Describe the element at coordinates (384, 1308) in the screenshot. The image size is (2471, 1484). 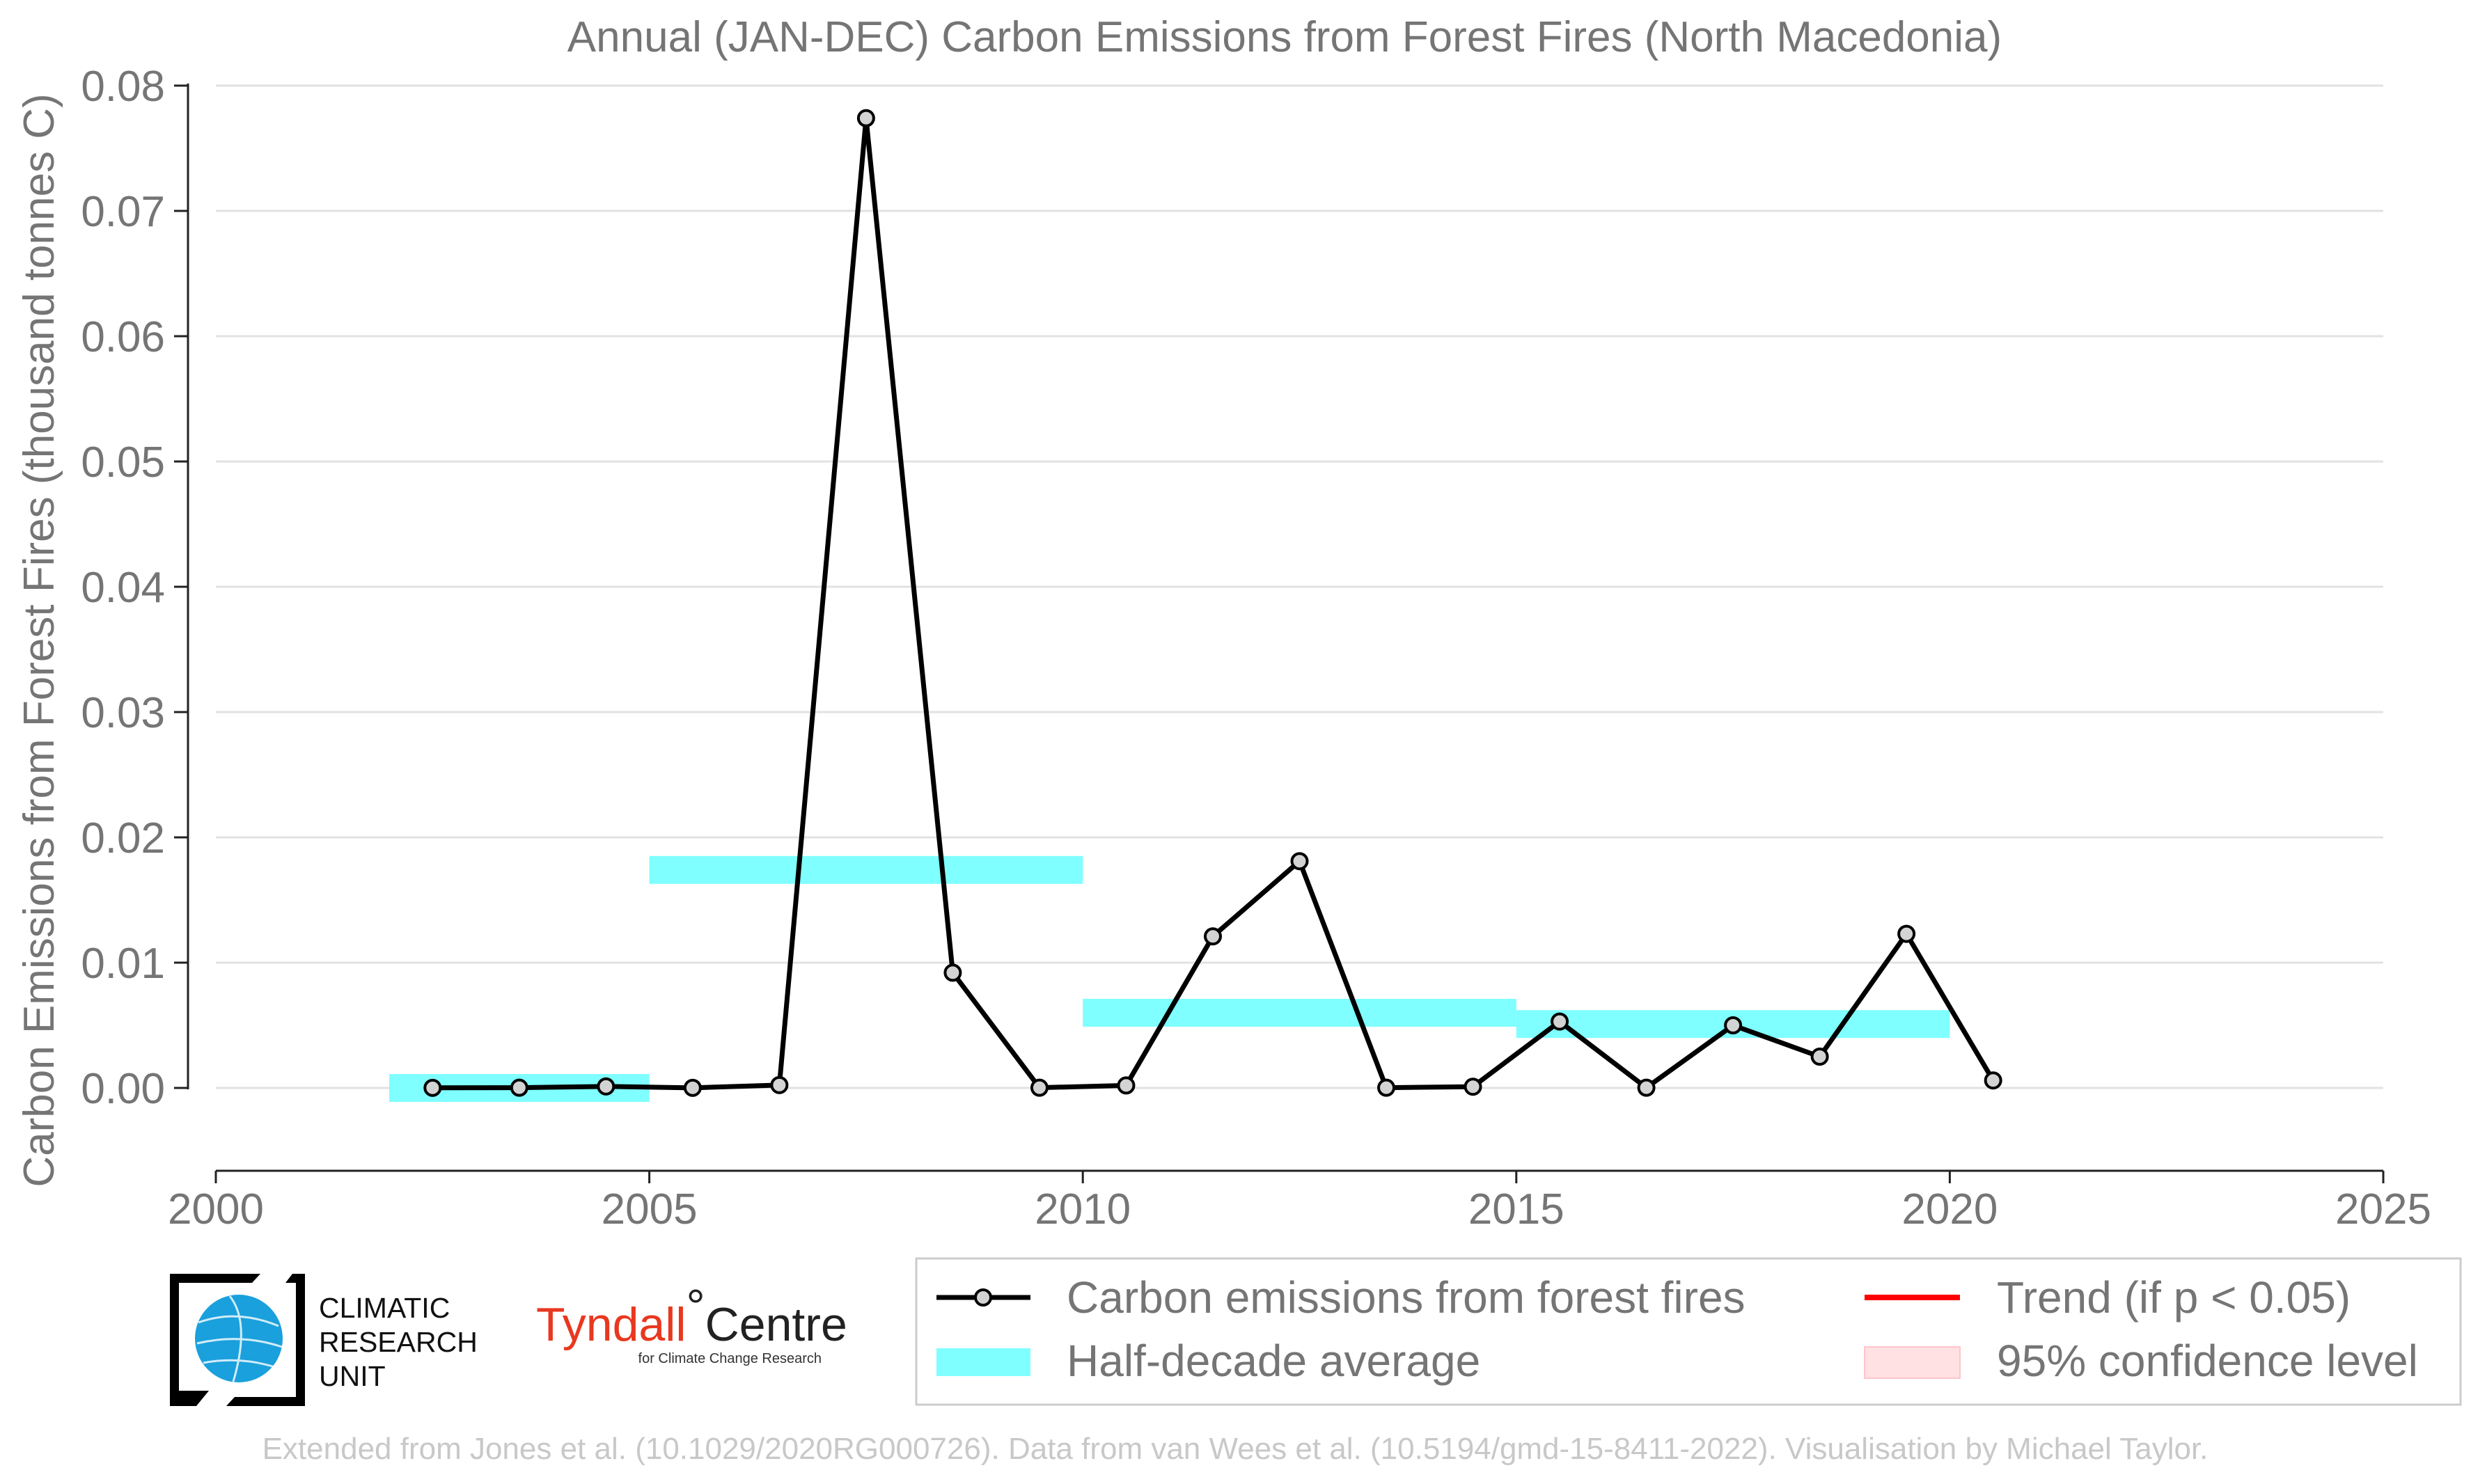
I see `cru-logo-line1: CLIMATIC` at that location.